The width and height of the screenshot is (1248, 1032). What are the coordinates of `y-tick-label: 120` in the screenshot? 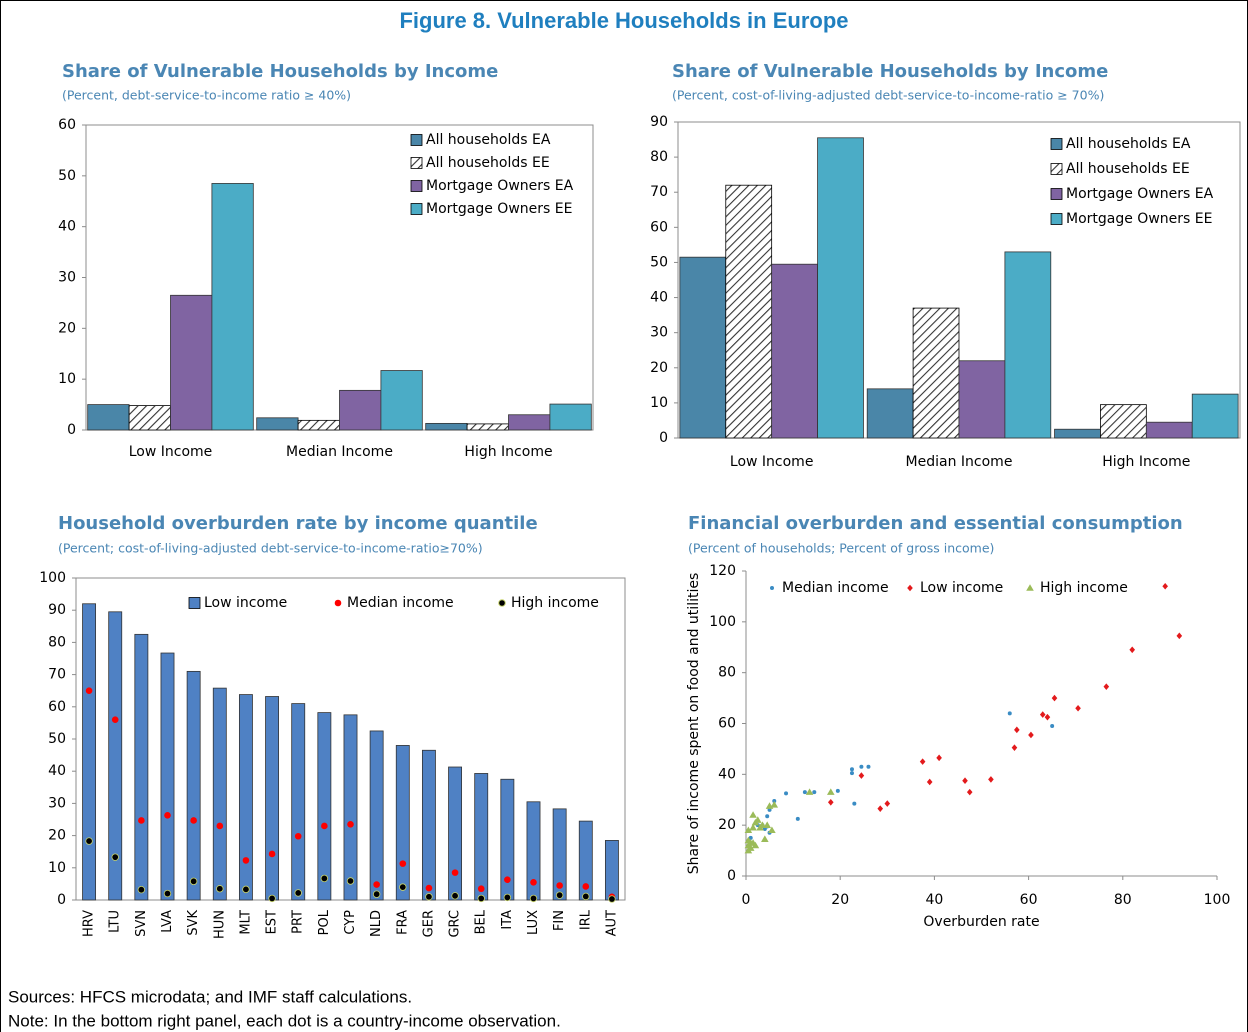 It's located at (722, 571).